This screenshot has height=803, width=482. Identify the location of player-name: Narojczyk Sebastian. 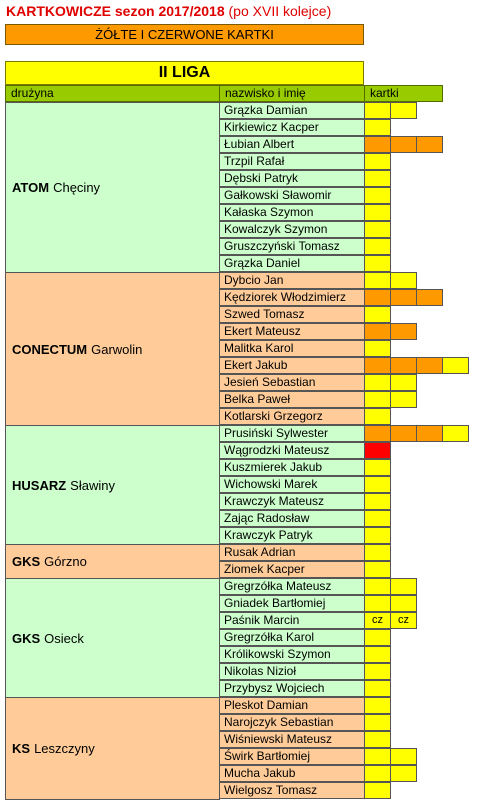
(292, 722).